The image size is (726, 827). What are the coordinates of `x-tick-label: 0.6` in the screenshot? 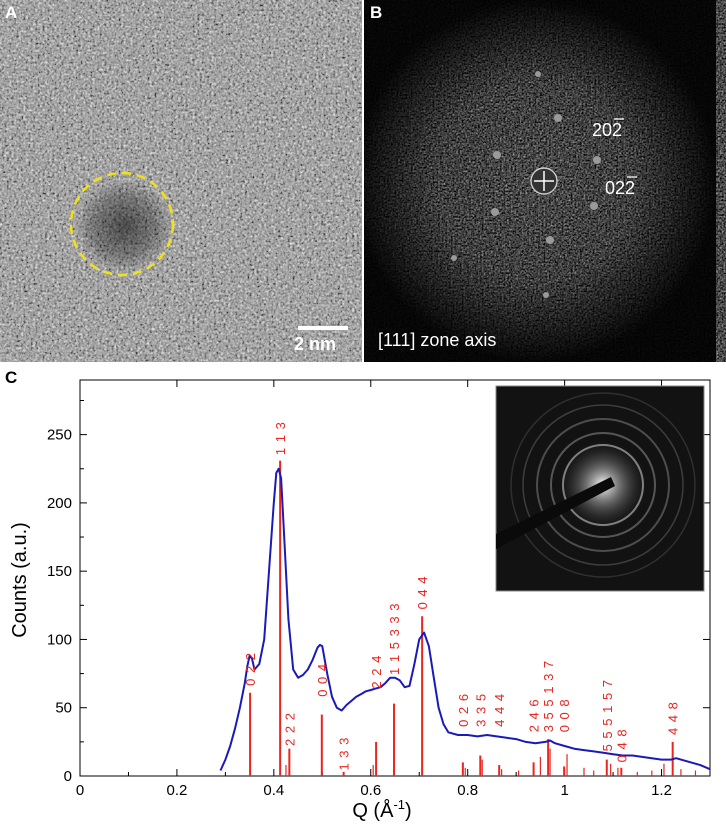 It's located at (370, 790).